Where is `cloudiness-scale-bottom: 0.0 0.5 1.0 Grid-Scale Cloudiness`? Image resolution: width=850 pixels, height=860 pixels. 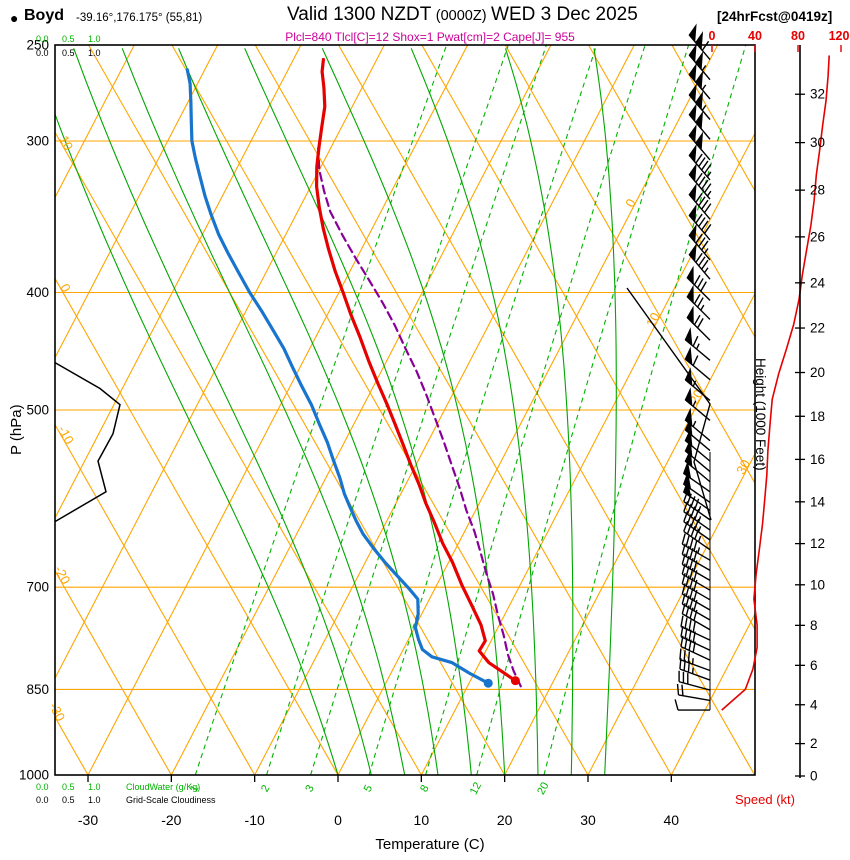 cloudiness-scale-bottom: 0.0 0.5 1.0 Grid-Scale Cloudiness is located at coordinates (126, 800).